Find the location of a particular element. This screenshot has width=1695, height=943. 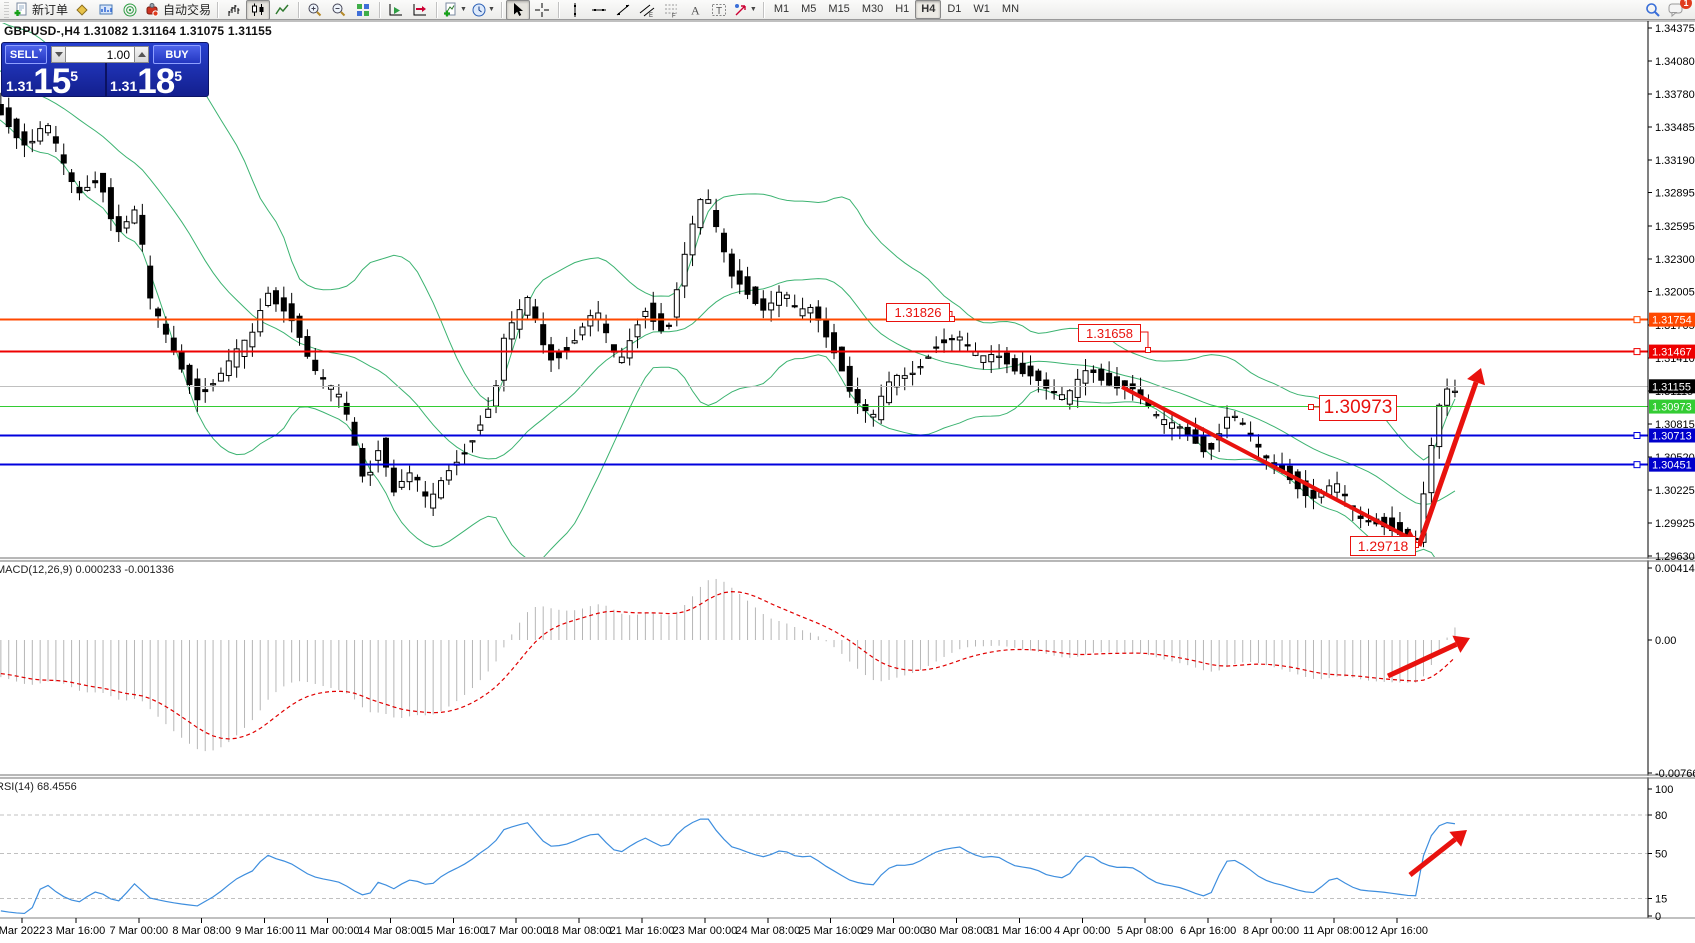

svg-text: 1.31467 is located at coordinates (1672, 353).